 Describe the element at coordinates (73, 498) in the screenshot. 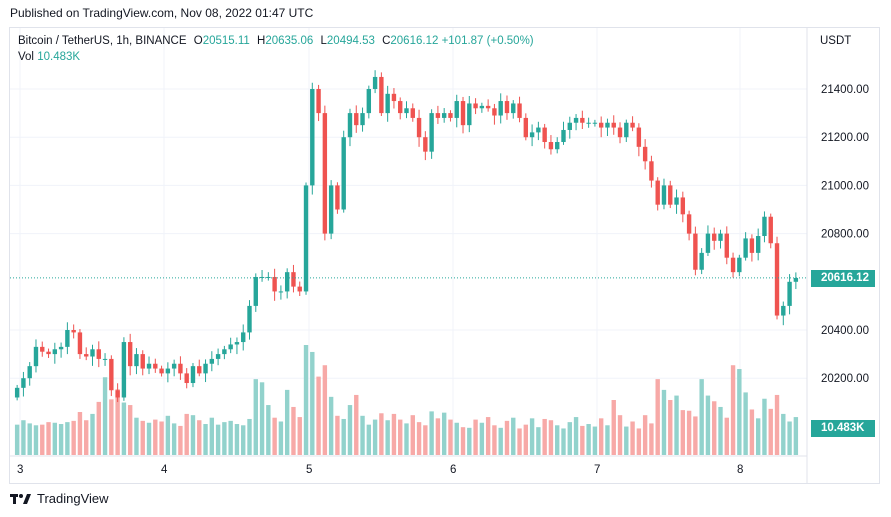

I see `brand-name: TradingView` at that location.